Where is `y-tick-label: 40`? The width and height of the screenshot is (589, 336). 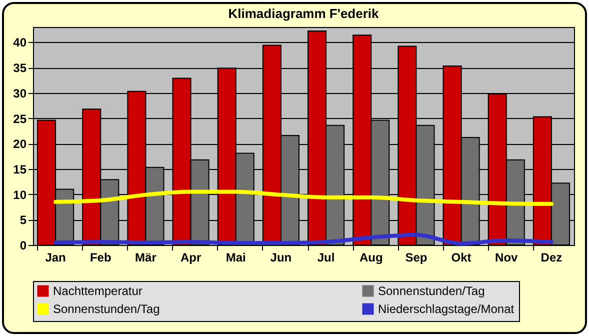 y-tick-label: 40 is located at coordinates (20, 43).